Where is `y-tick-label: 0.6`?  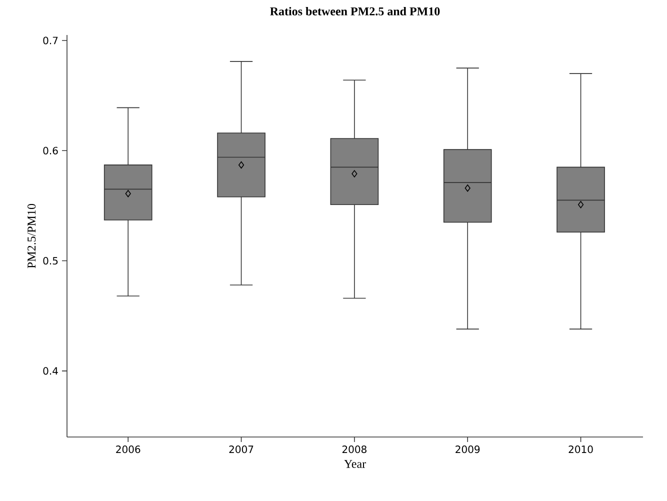 y-tick-label: 0.6 is located at coordinates (50, 150).